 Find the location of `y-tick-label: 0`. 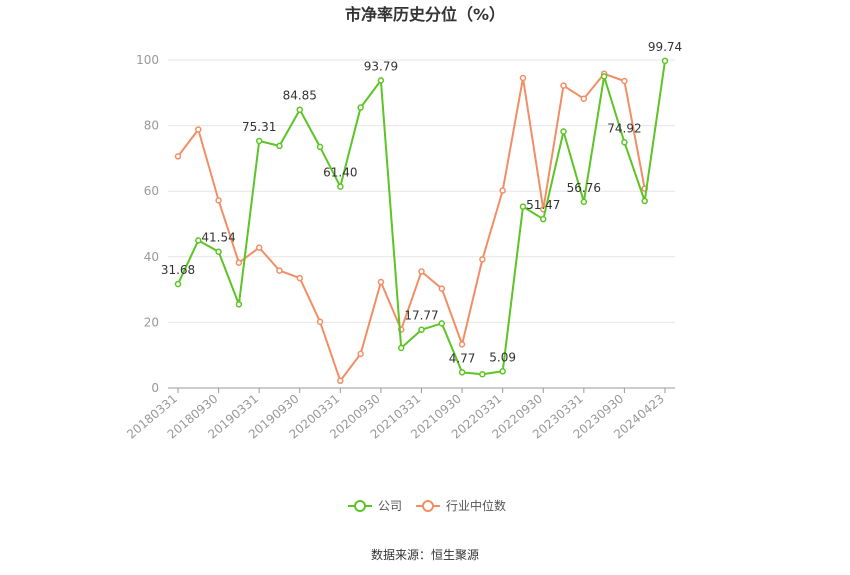

y-tick-label: 0 is located at coordinates (155, 388).